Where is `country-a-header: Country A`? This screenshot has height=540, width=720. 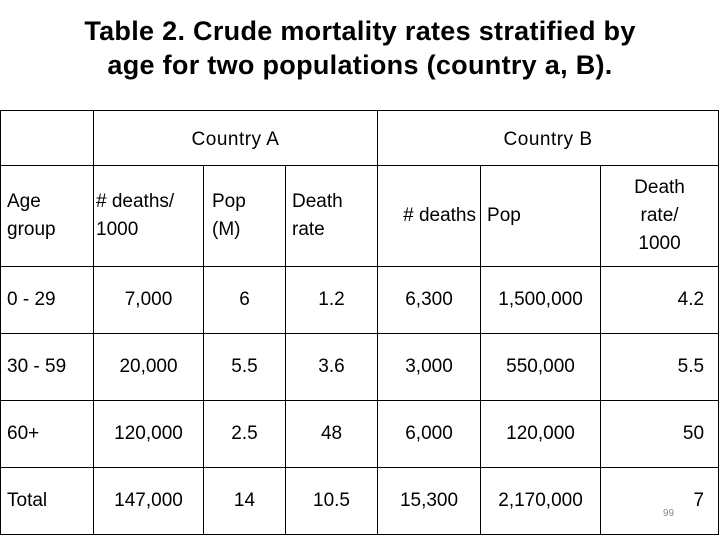
country-a-header: Country A is located at coordinates (235, 138).